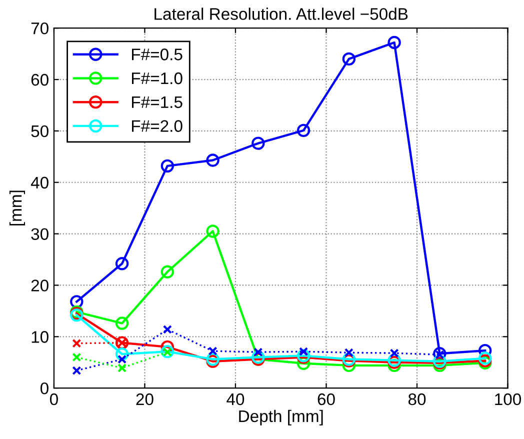 This screenshot has height=439, width=524. I want to click on chart-title: Lateral Resolution. Att.level −50dB, so click(281, 14).